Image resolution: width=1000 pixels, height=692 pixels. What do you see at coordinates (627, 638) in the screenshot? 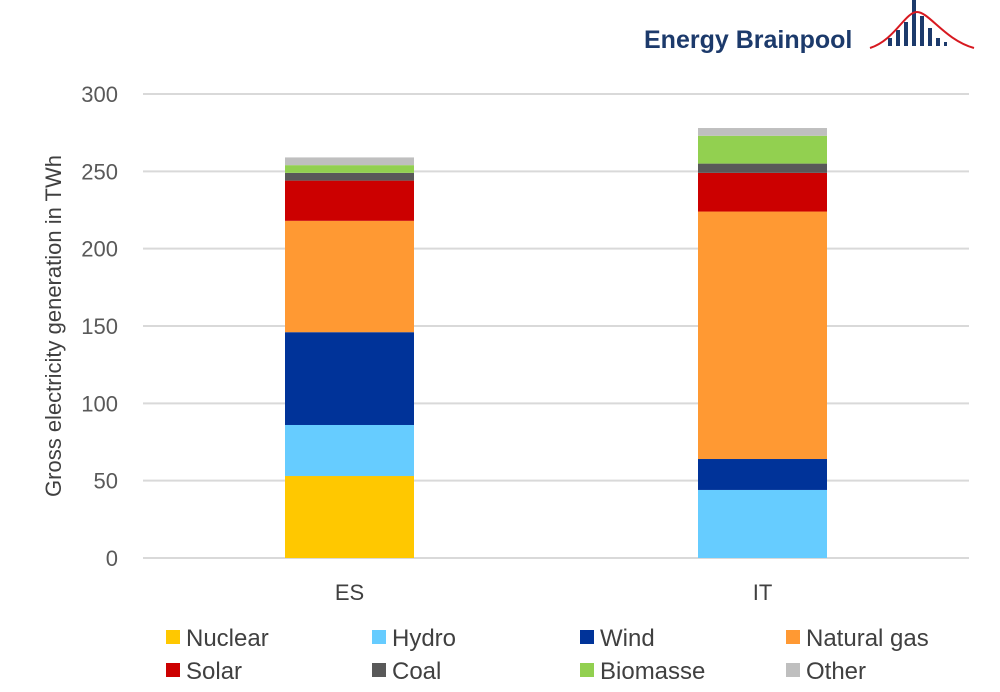
I see `legend-label: Wind` at bounding box center [627, 638].